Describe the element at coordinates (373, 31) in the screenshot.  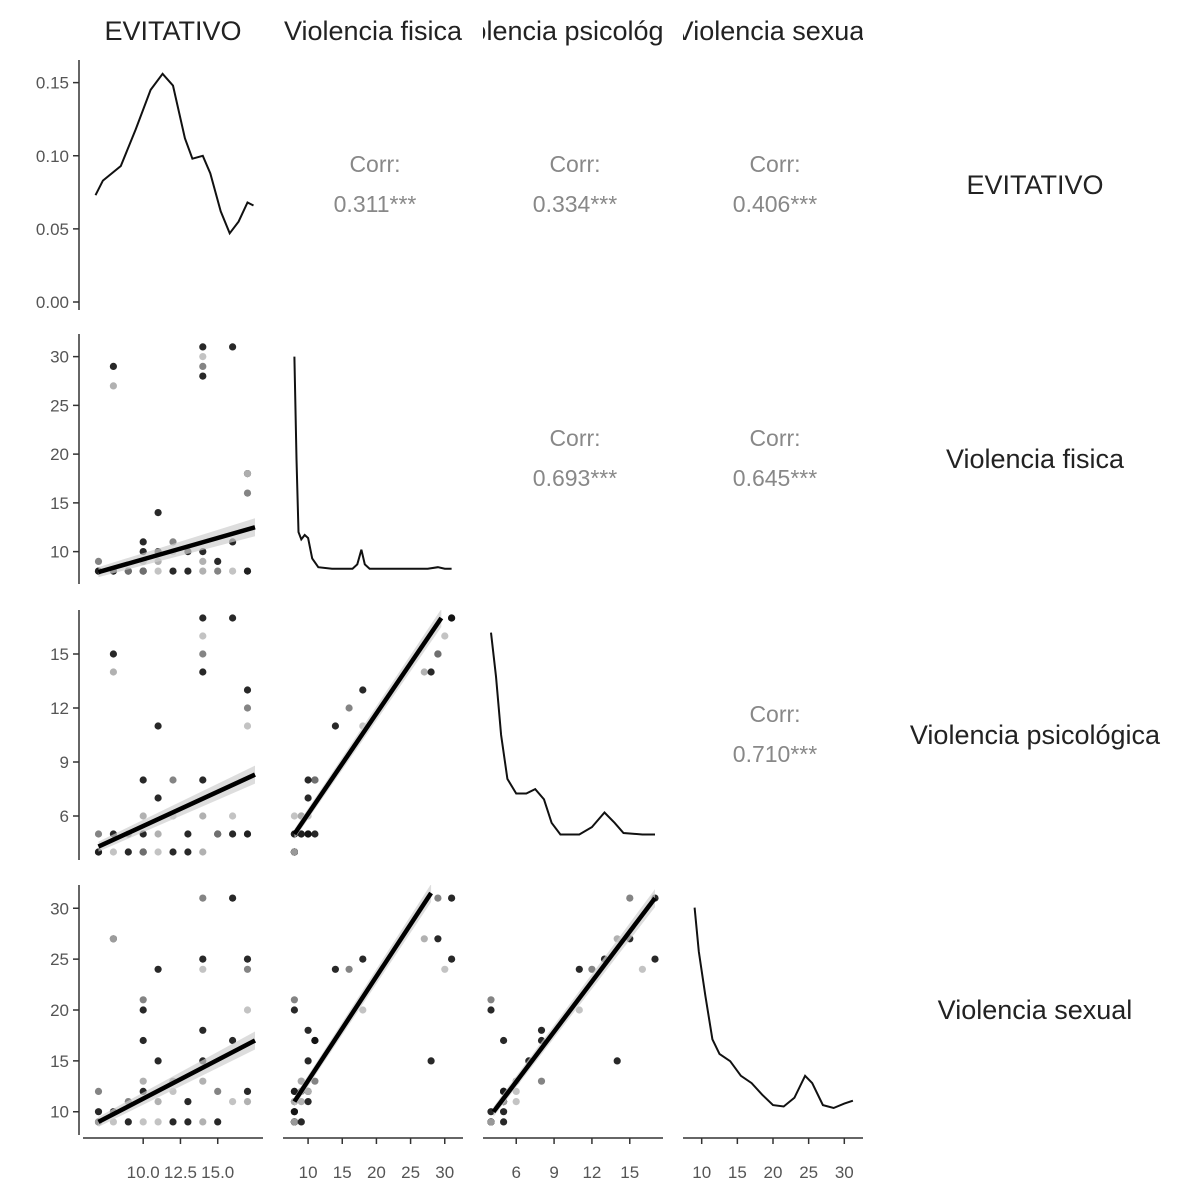
I see `column-strip-label: Violencia fisica` at that location.